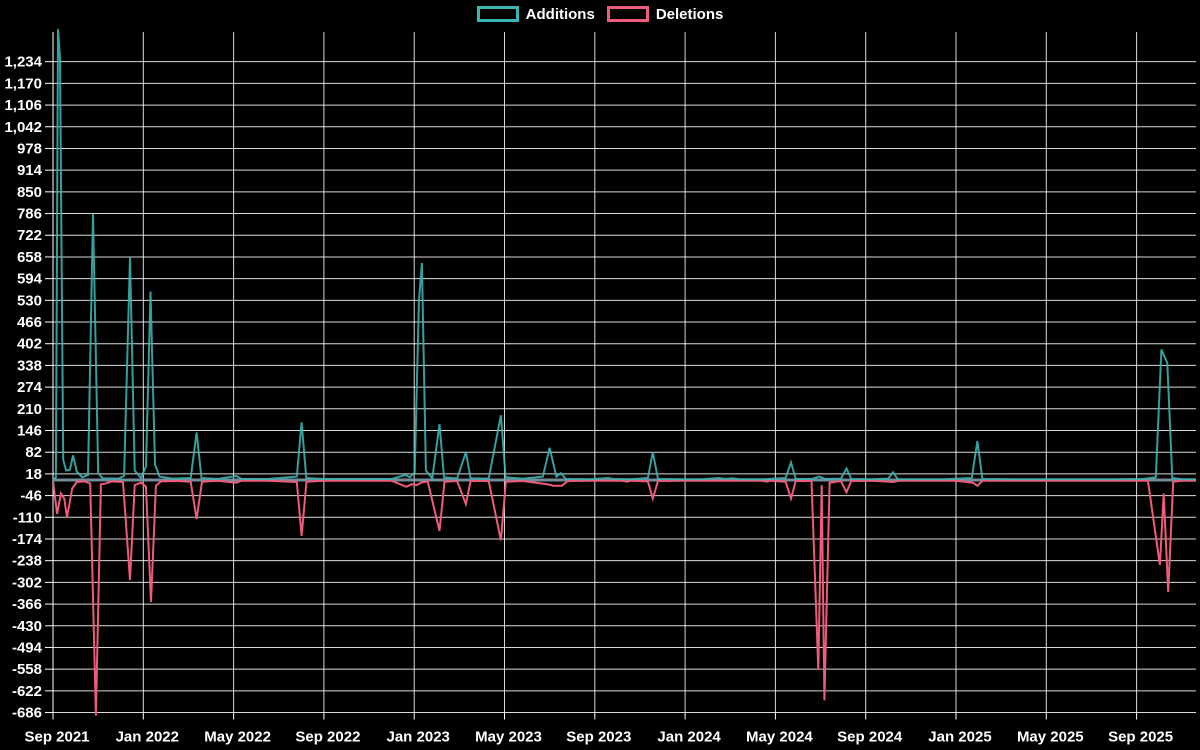 This screenshot has height=750, width=1200. Describe the element at coordinates (418, 737) in the screenshot. I see `x-tick-label: Jan 2023` at that location.